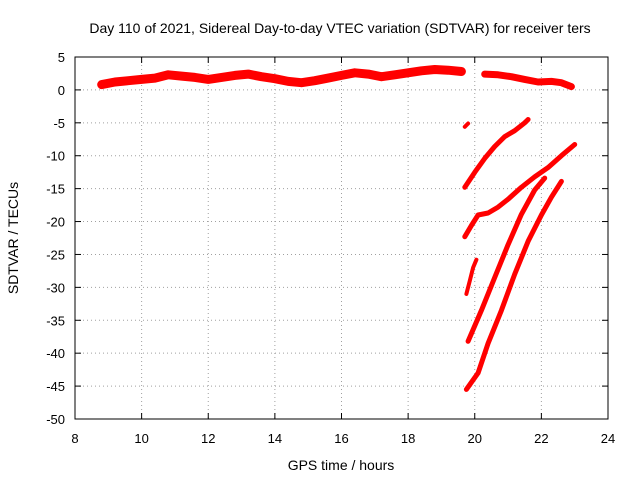 The width and height of the screenshot is (640, 480). Describe the element at coordinates (275, 438) in the screenshot. I see `x-tick-label: 14` at that location.